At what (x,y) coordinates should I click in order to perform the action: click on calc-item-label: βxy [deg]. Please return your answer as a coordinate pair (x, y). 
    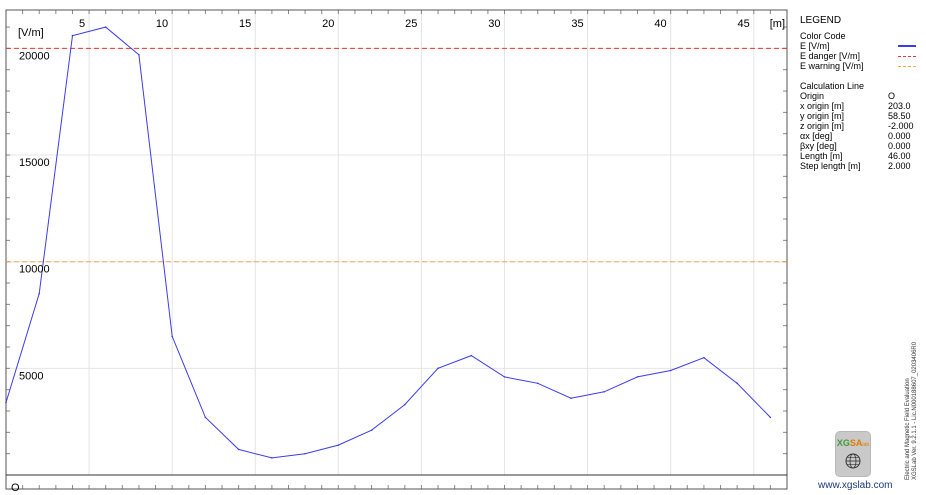
    Looking at the image, I should click on (818, 146).